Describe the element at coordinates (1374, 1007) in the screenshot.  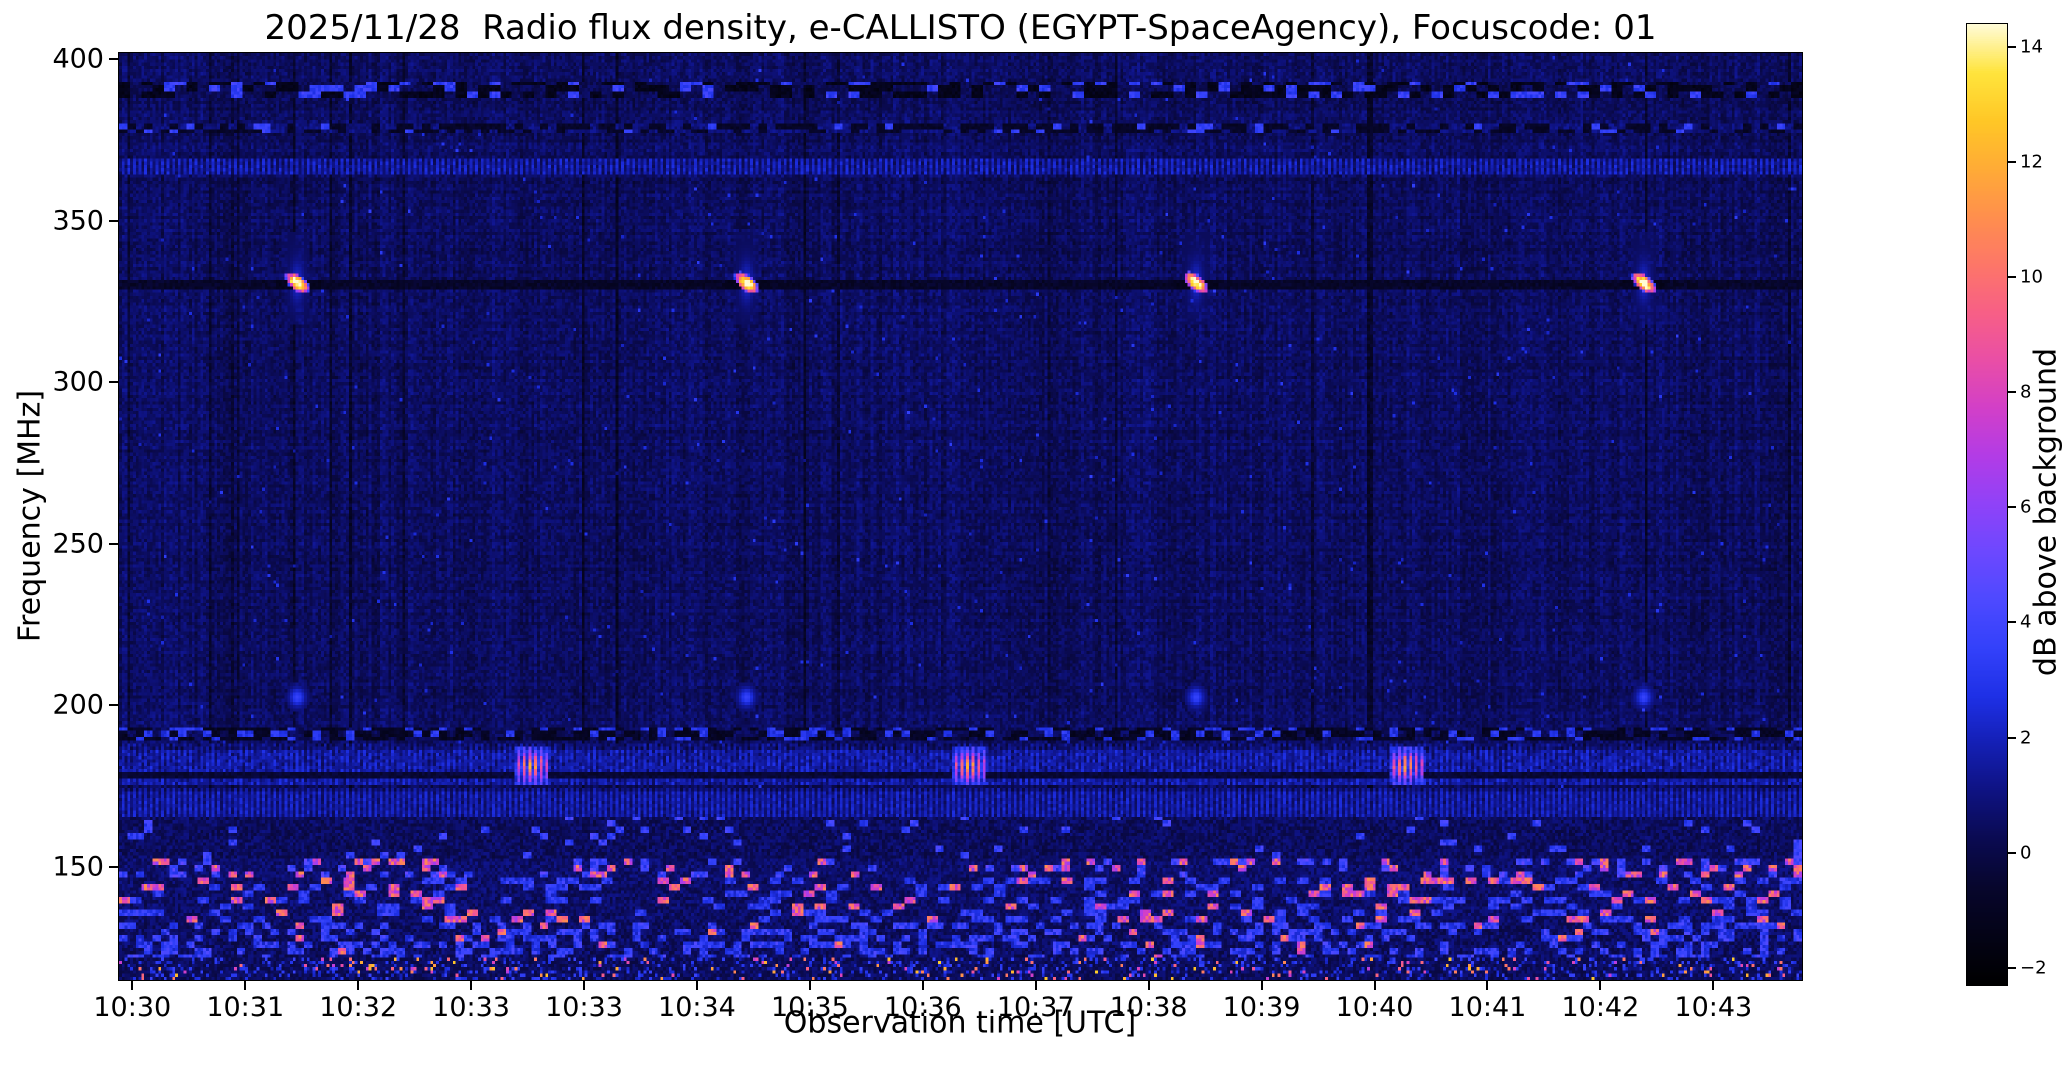
I see `x-tick-label: 10:40` at that location.